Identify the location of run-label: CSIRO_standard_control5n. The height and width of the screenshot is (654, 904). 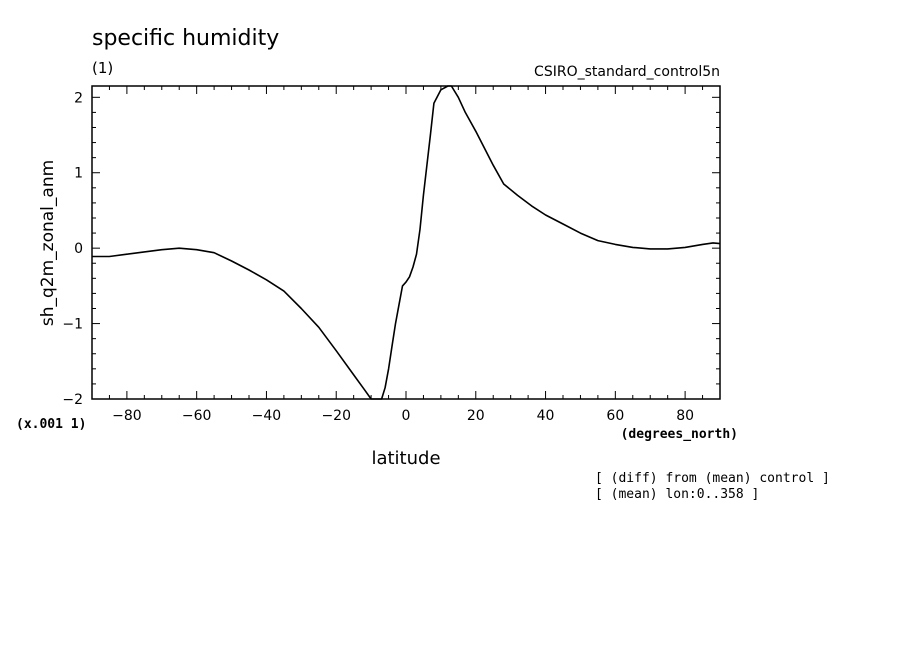
(627, 72).